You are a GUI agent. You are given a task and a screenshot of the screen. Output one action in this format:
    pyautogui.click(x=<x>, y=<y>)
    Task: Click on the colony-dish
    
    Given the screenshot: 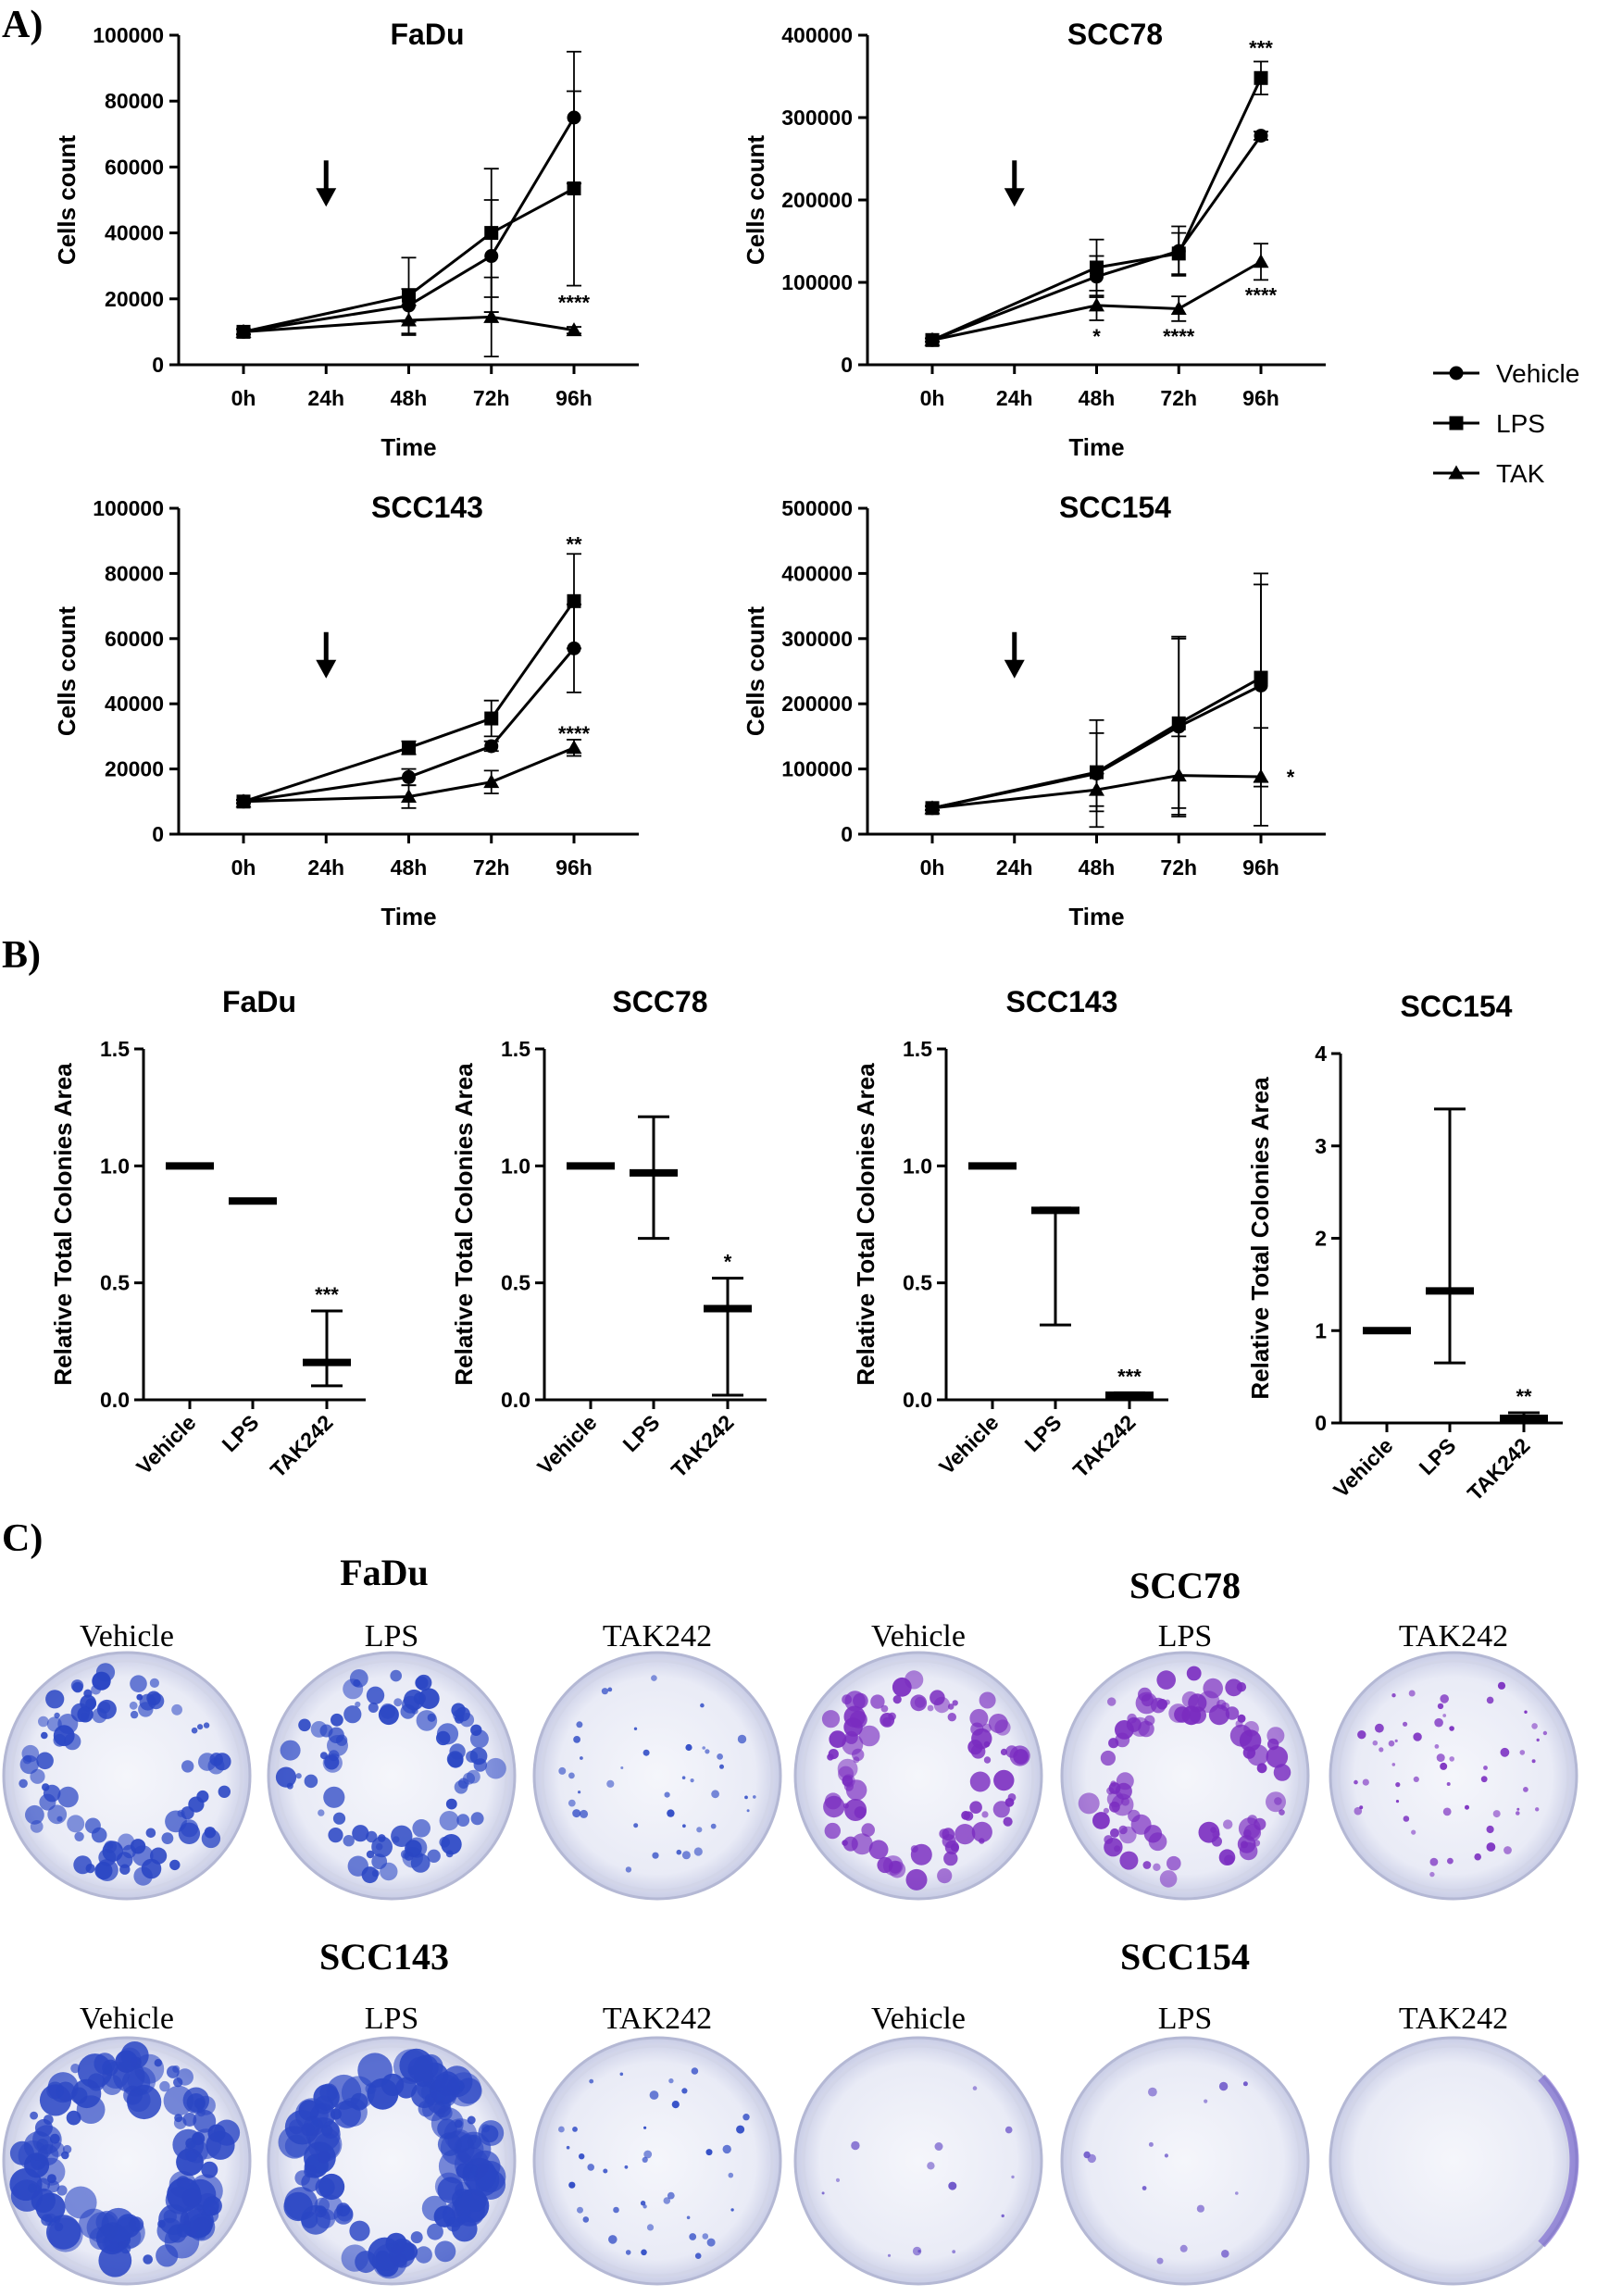 What is the action you would take?
    pyautogui.click(x=127, y=2161)
    